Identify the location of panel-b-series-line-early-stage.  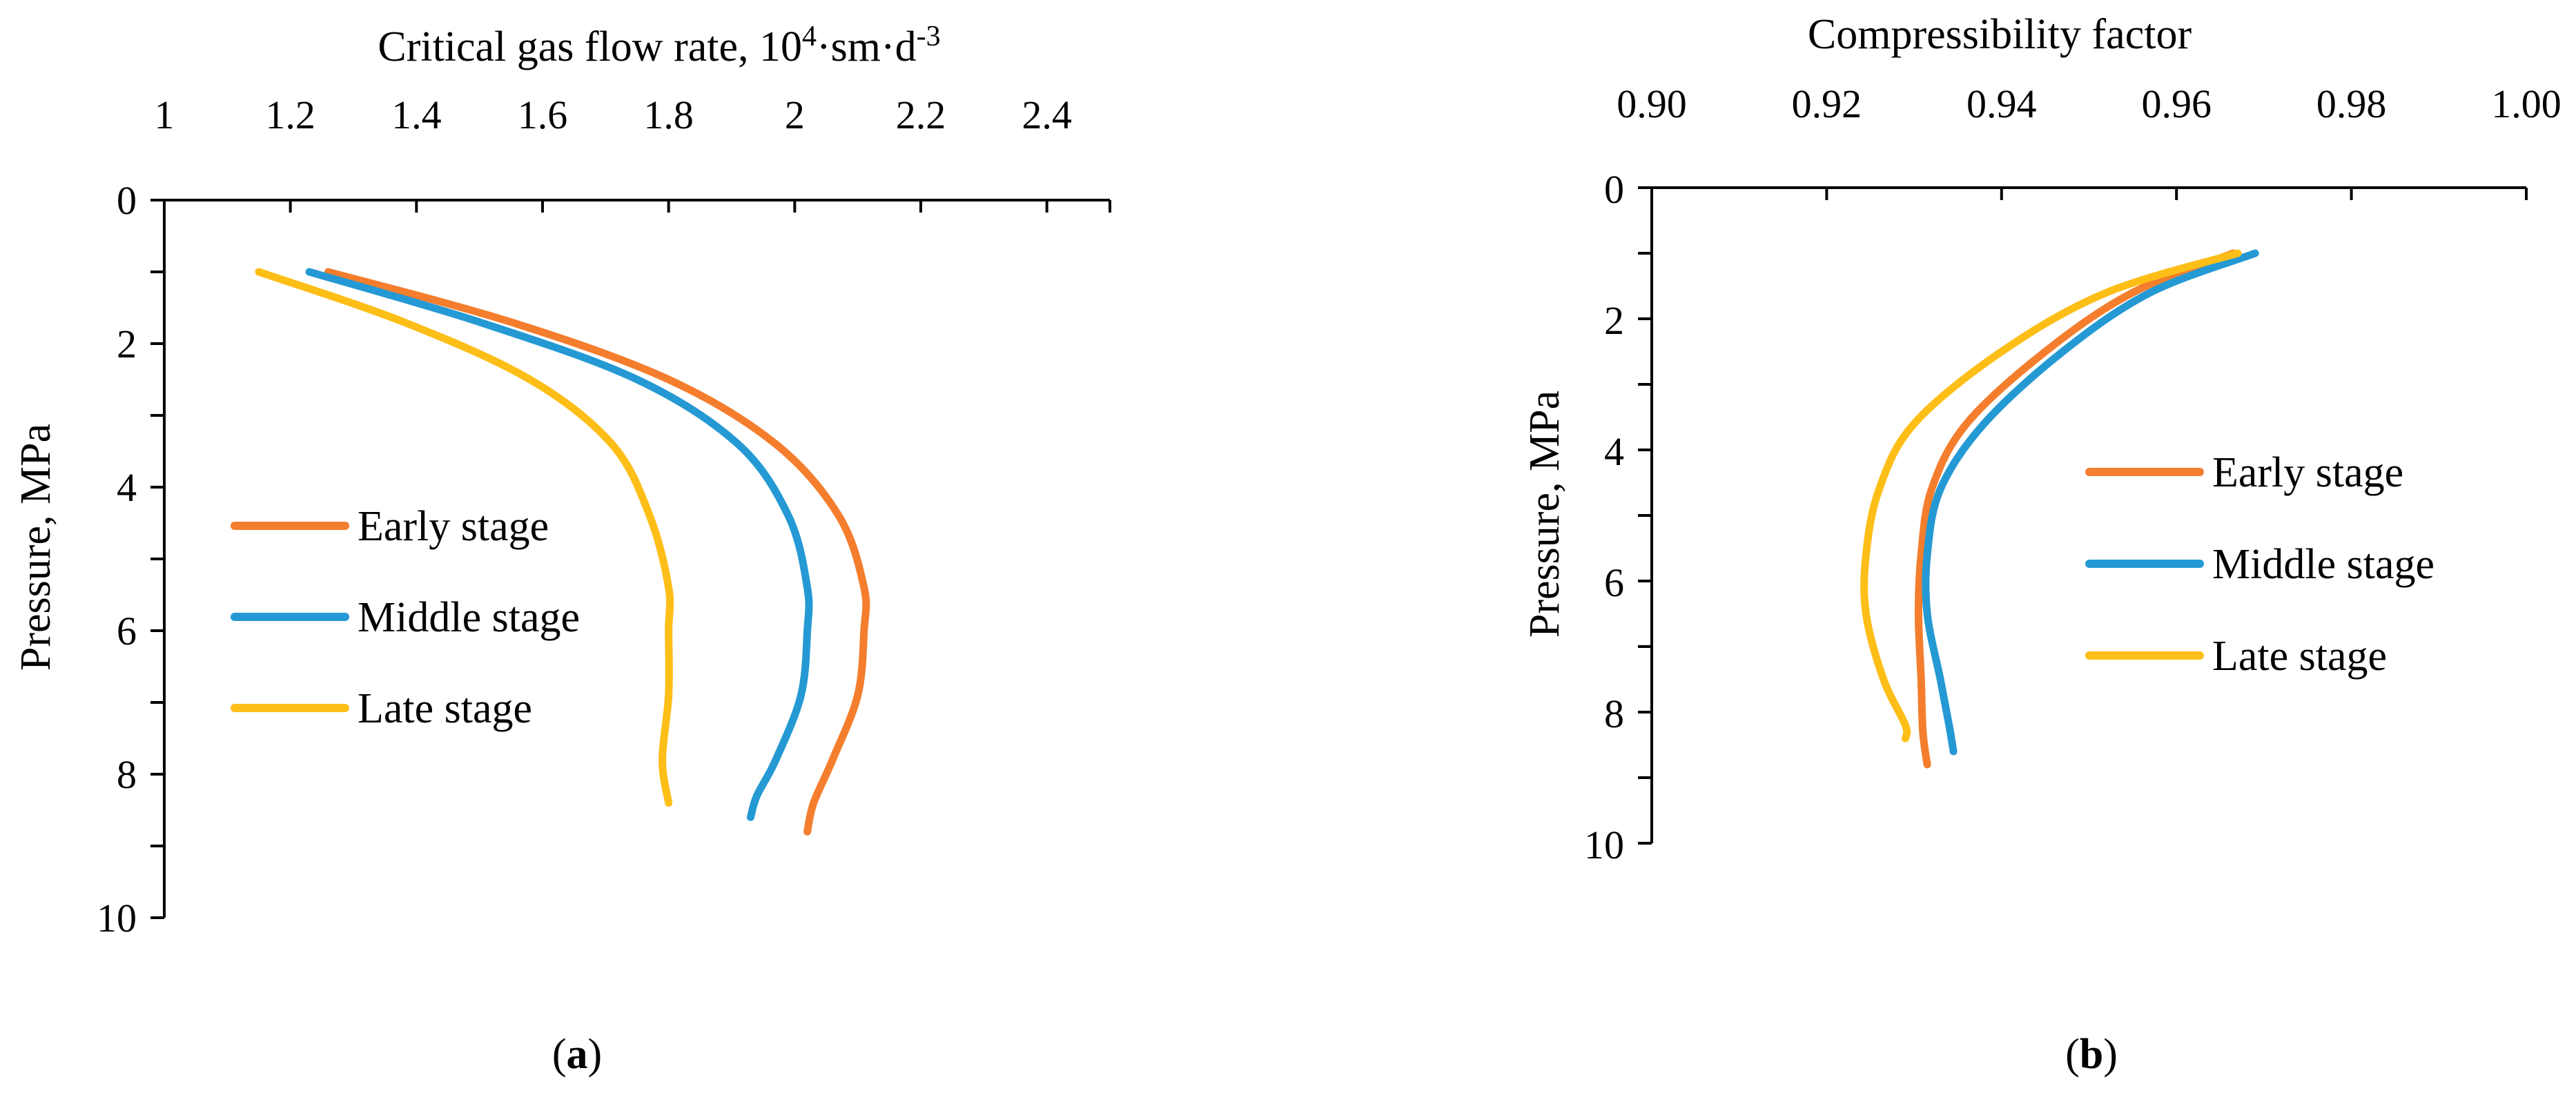
(2076, 509).